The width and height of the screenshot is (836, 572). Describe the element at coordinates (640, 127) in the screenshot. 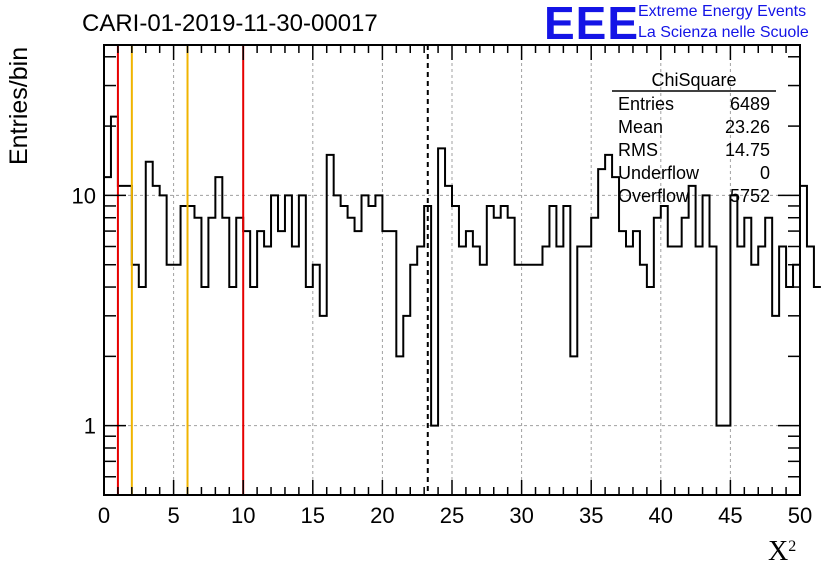

I see `stats-row-label: Mean` at that location.